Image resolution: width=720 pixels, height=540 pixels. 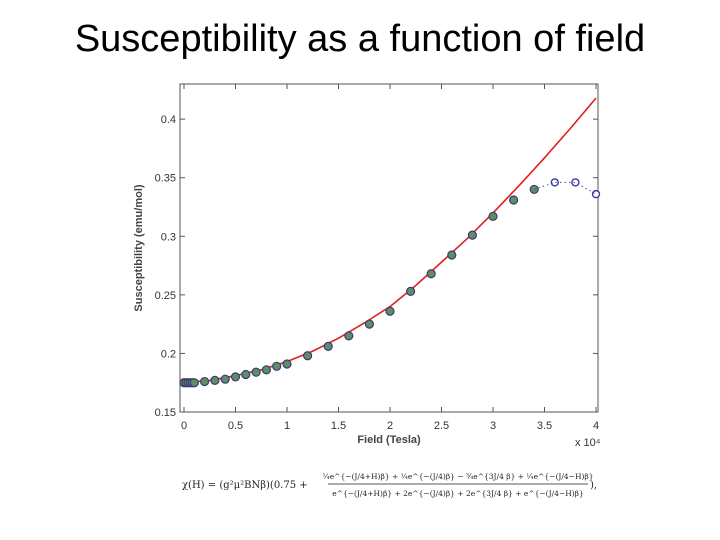 I want to click on dotted-connector, so click(x=565, y=188).